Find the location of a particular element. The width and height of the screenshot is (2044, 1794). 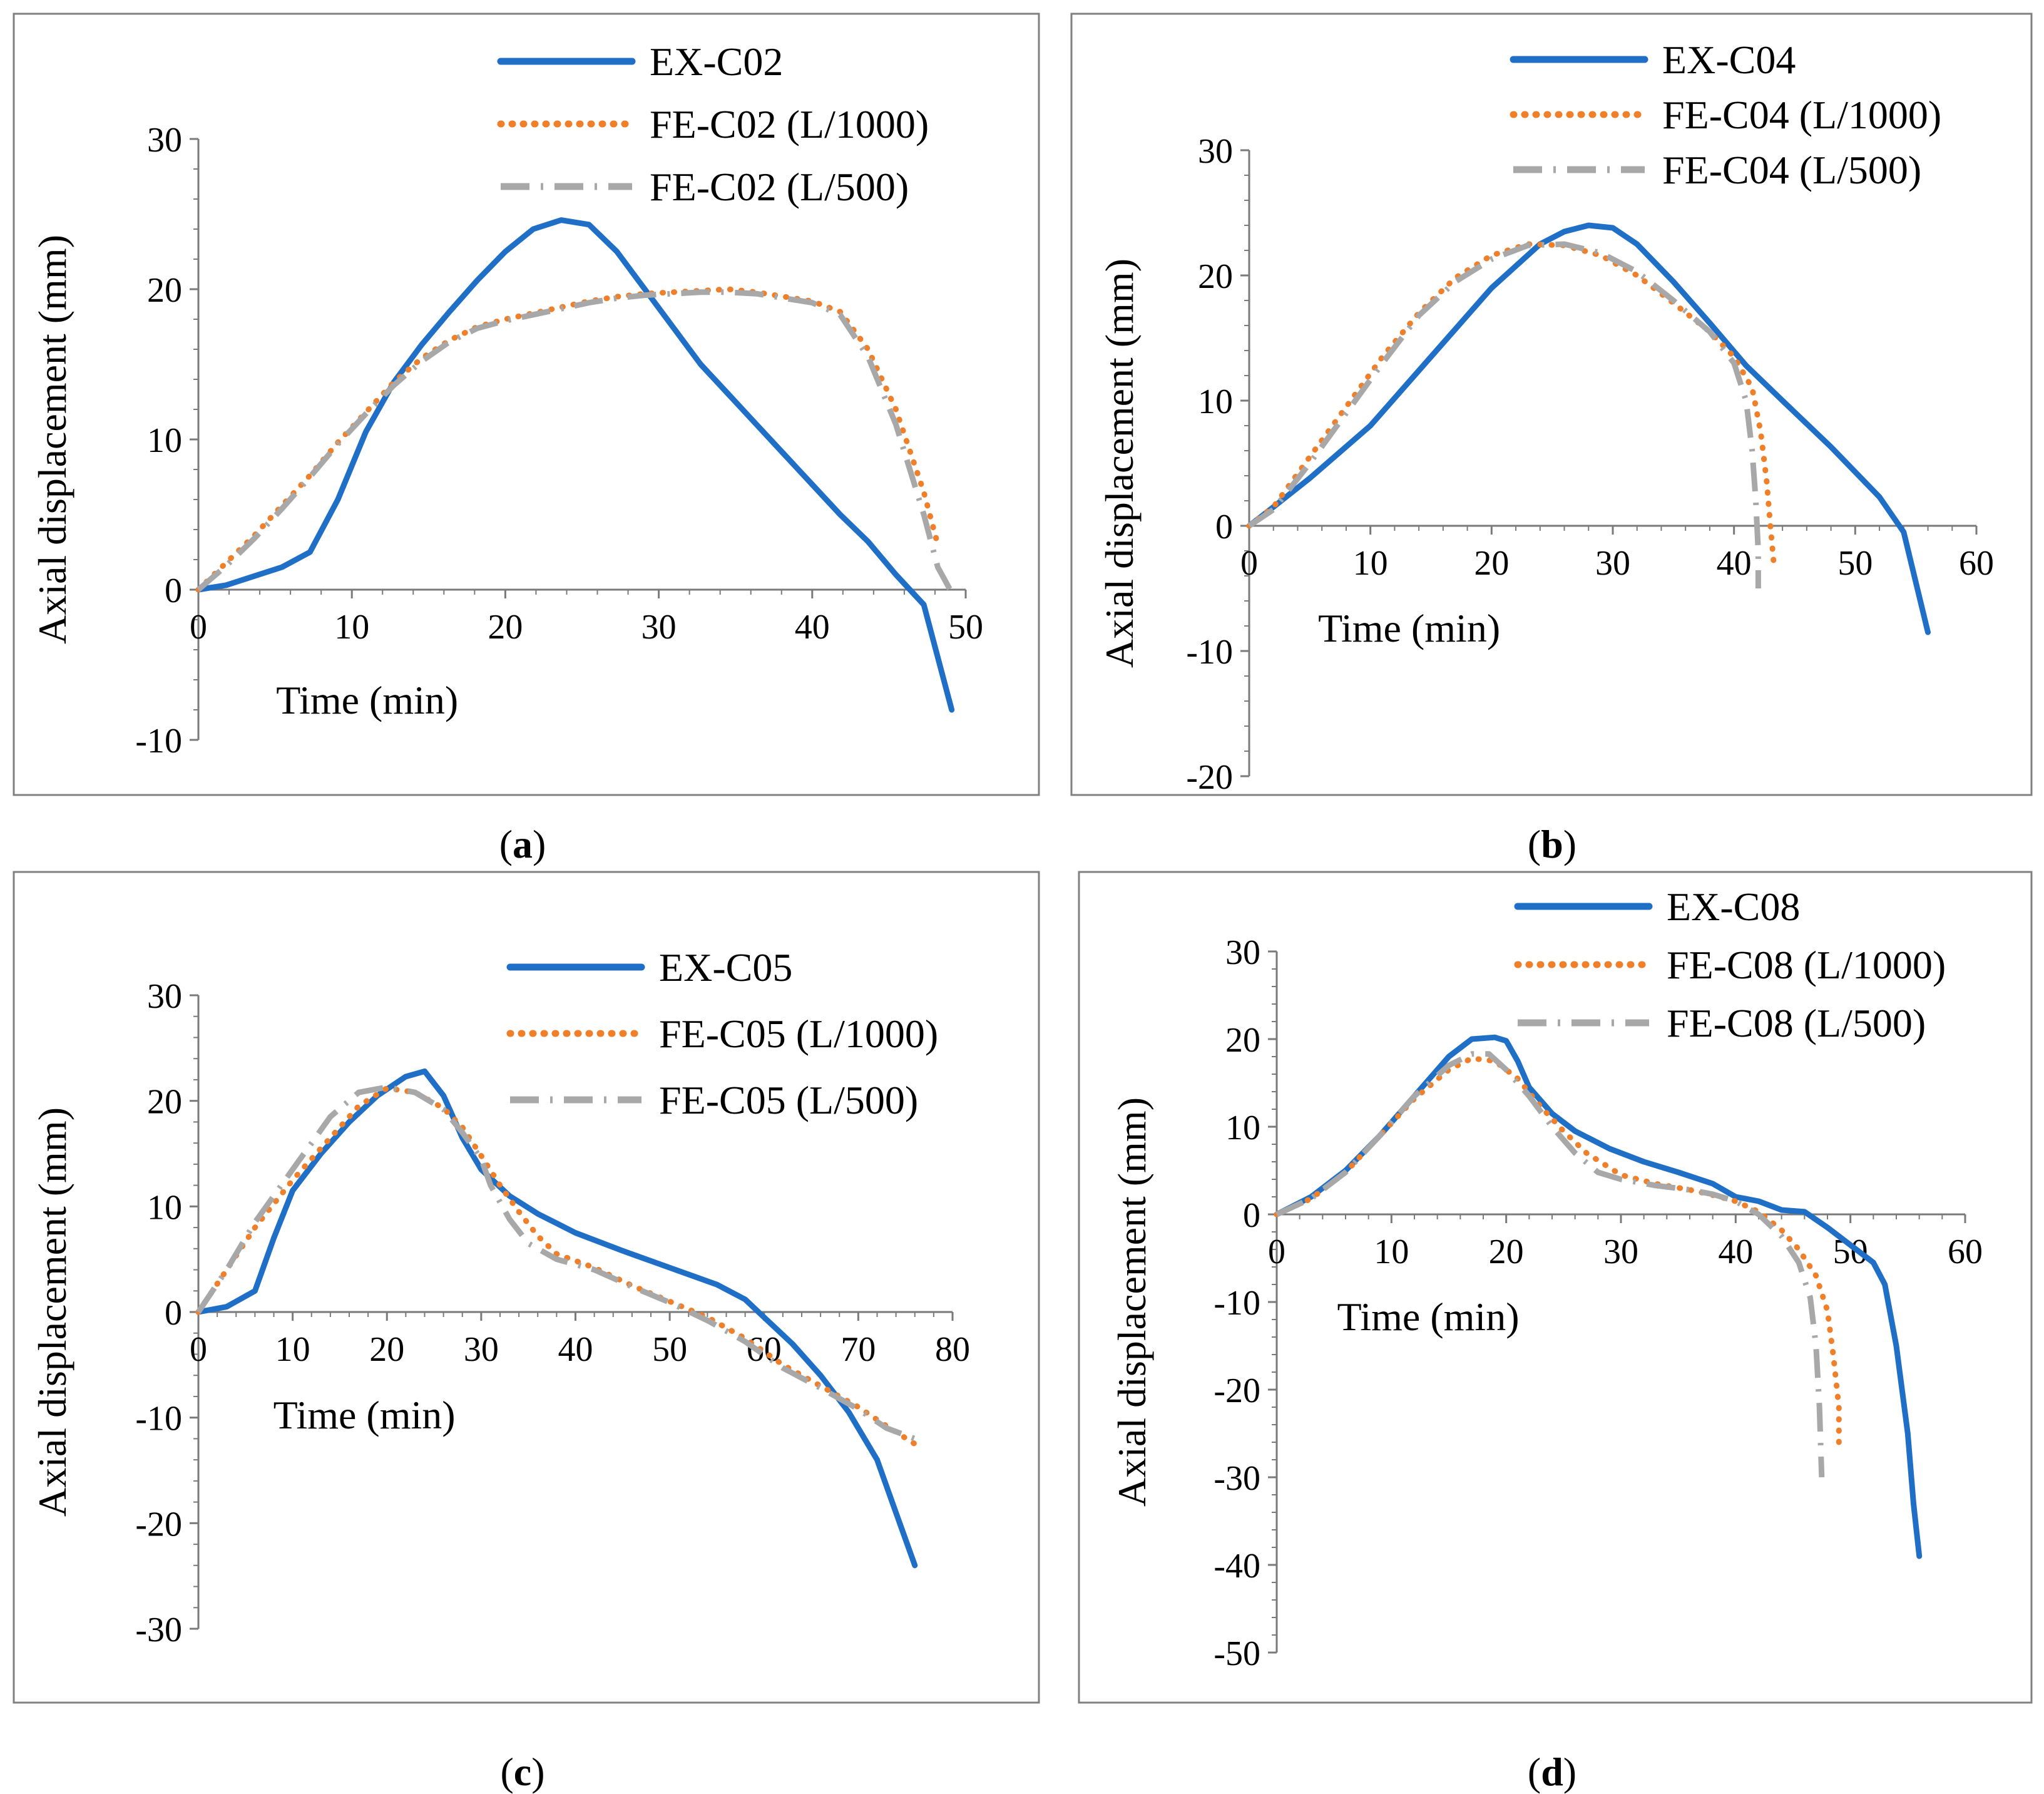

x-tick-label: 70 is located at coordinates (859, 1349).